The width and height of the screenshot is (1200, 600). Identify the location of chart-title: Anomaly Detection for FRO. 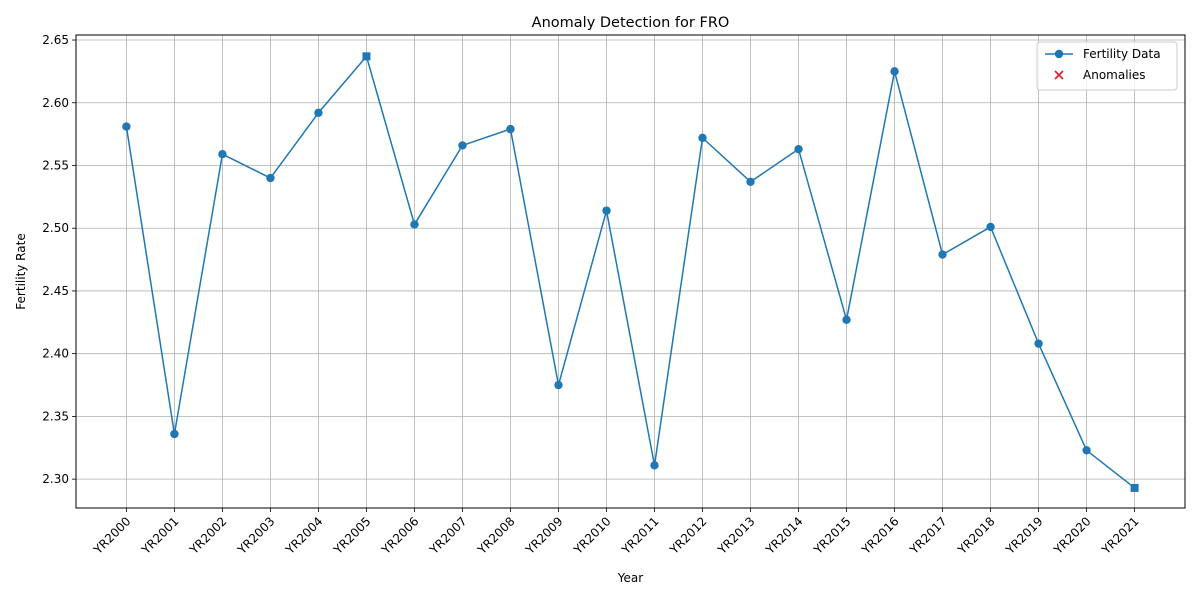
(631, 23).